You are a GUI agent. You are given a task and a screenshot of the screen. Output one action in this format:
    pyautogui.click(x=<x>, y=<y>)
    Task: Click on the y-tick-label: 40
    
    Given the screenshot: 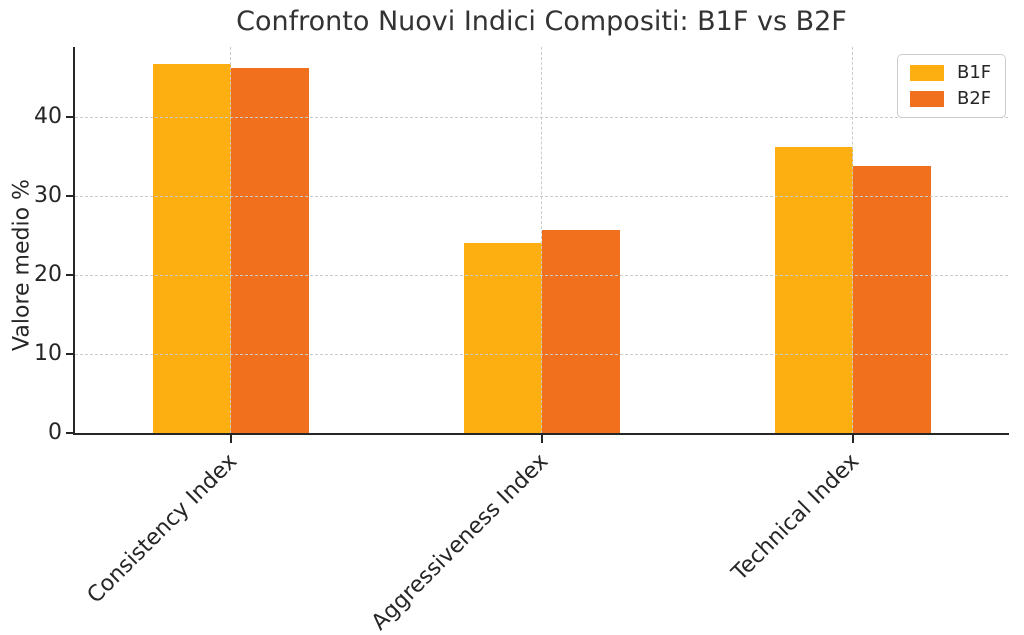 What is the action you would take?
    pyautogui.click(x=48, y=117)
    